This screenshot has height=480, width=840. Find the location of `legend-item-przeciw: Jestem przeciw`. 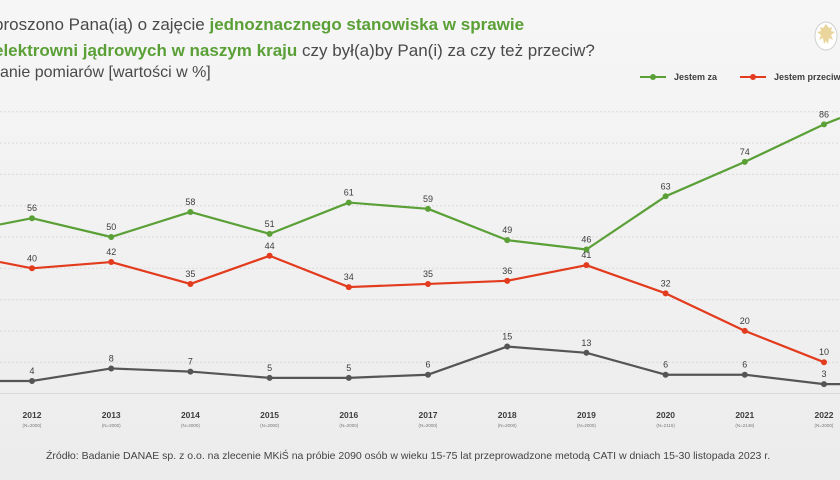

legend-item-przeciw: Jestem przeciw is located at coordinates (790, 77).